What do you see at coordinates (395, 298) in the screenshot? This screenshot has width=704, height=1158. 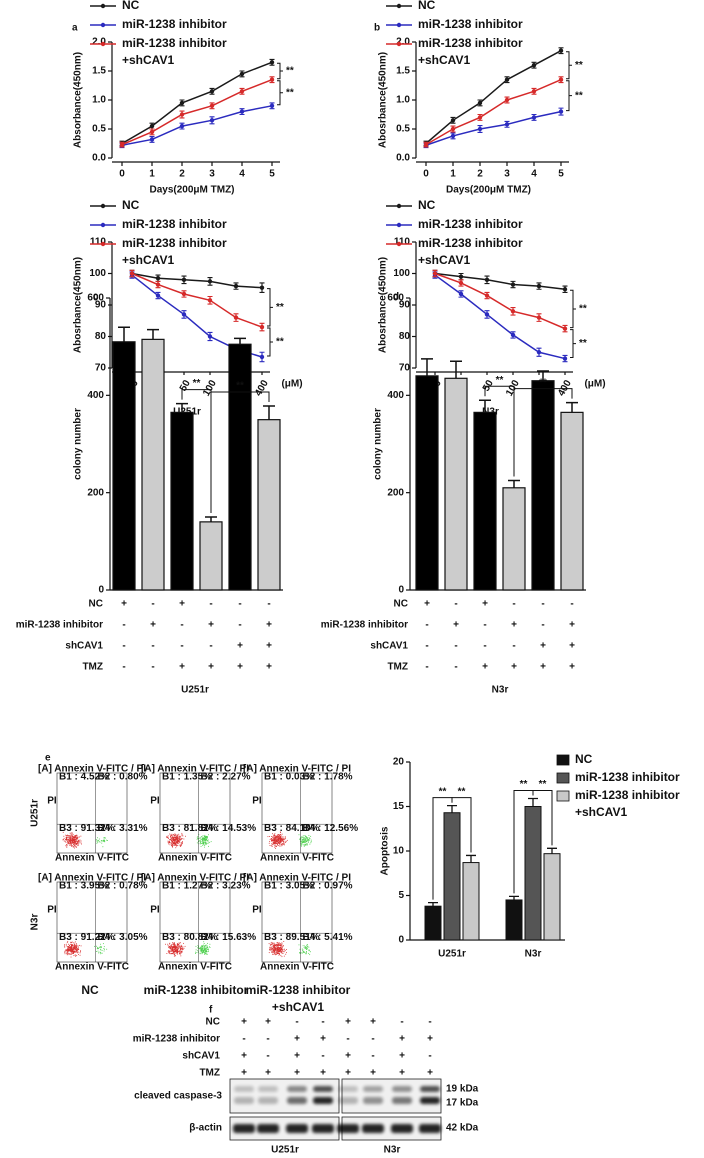 I see `y-tick-label: 600` at bounding box center [395, 298].